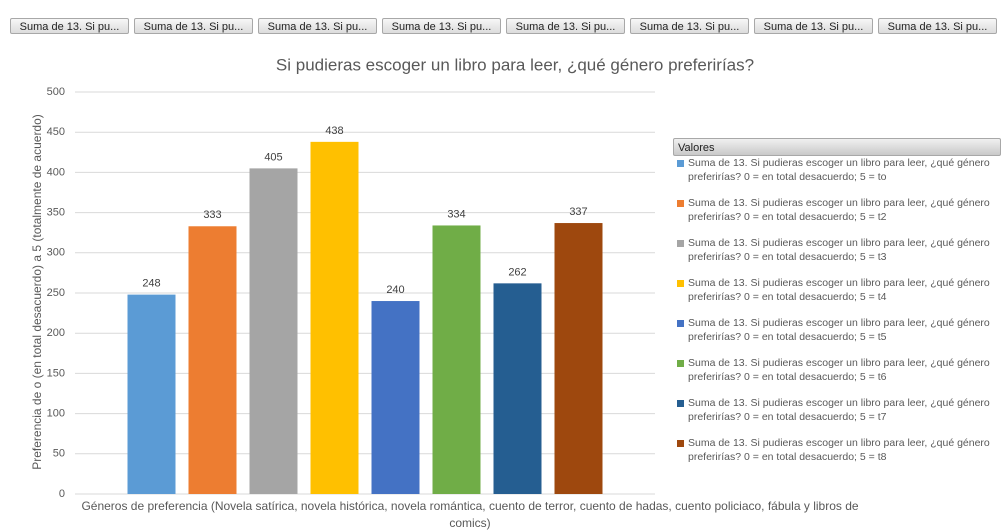 This screenshot has height=532, width=1001. What do you see at coordinates (56, 373) in the screenshot?
I see `y-tick-label: 150` at bounding box center [56, 373].